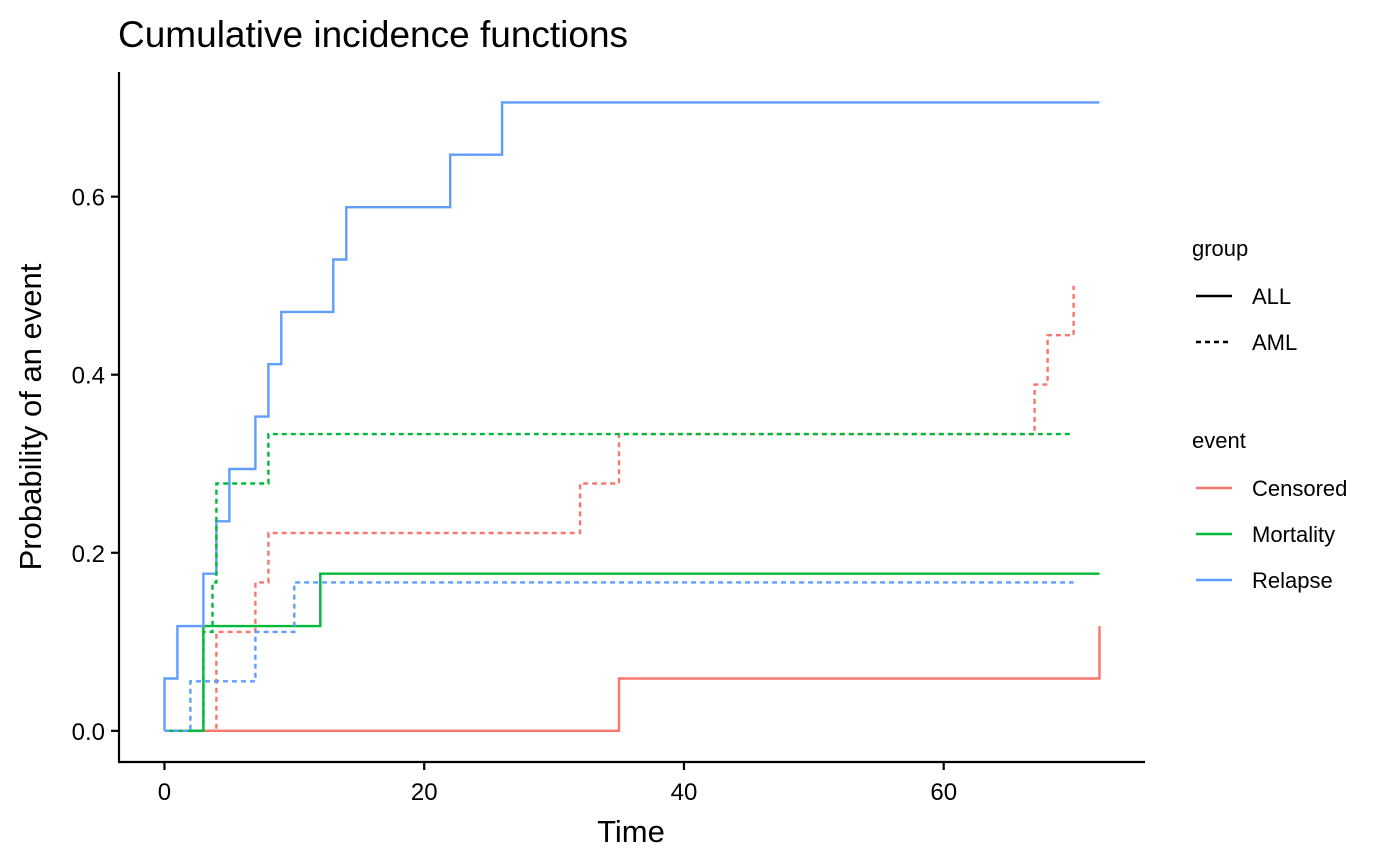  Describe the element at coordinates (30, 416) in the screenshot. I see `y-axis-title: Probability of an event` at that location.